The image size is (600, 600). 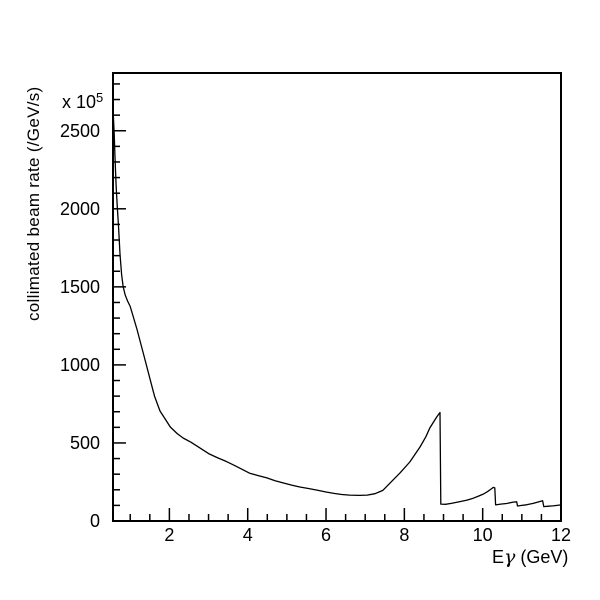 What do you see at coordinates (100, 97) in the screenshot?
I see `multiplier-exponent: 5` at bounding box center [100, 97].